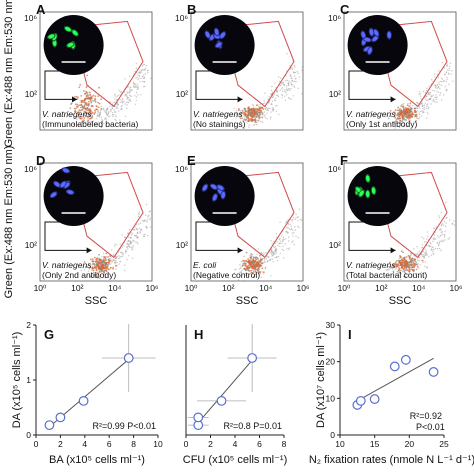  Describe the element at coordinates (395, 379) in the screenshot. I see `fit-line` at that location.